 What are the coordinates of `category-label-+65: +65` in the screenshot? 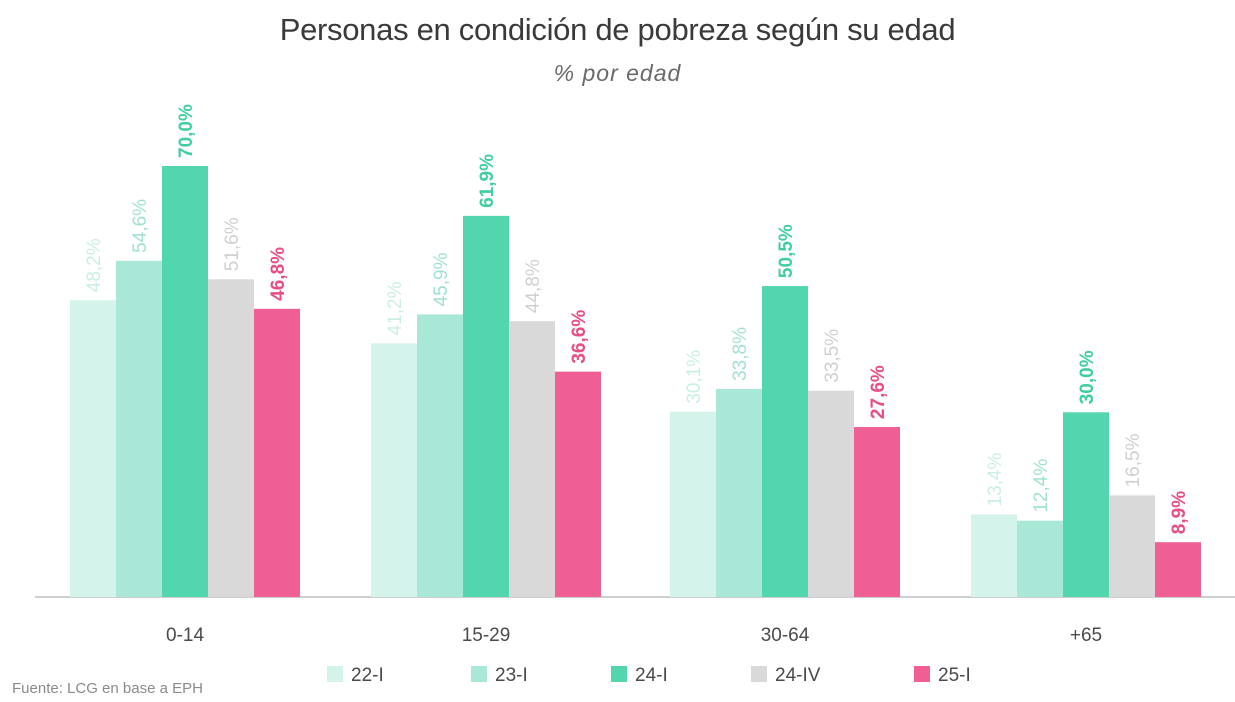 It's located at (1086, 635).